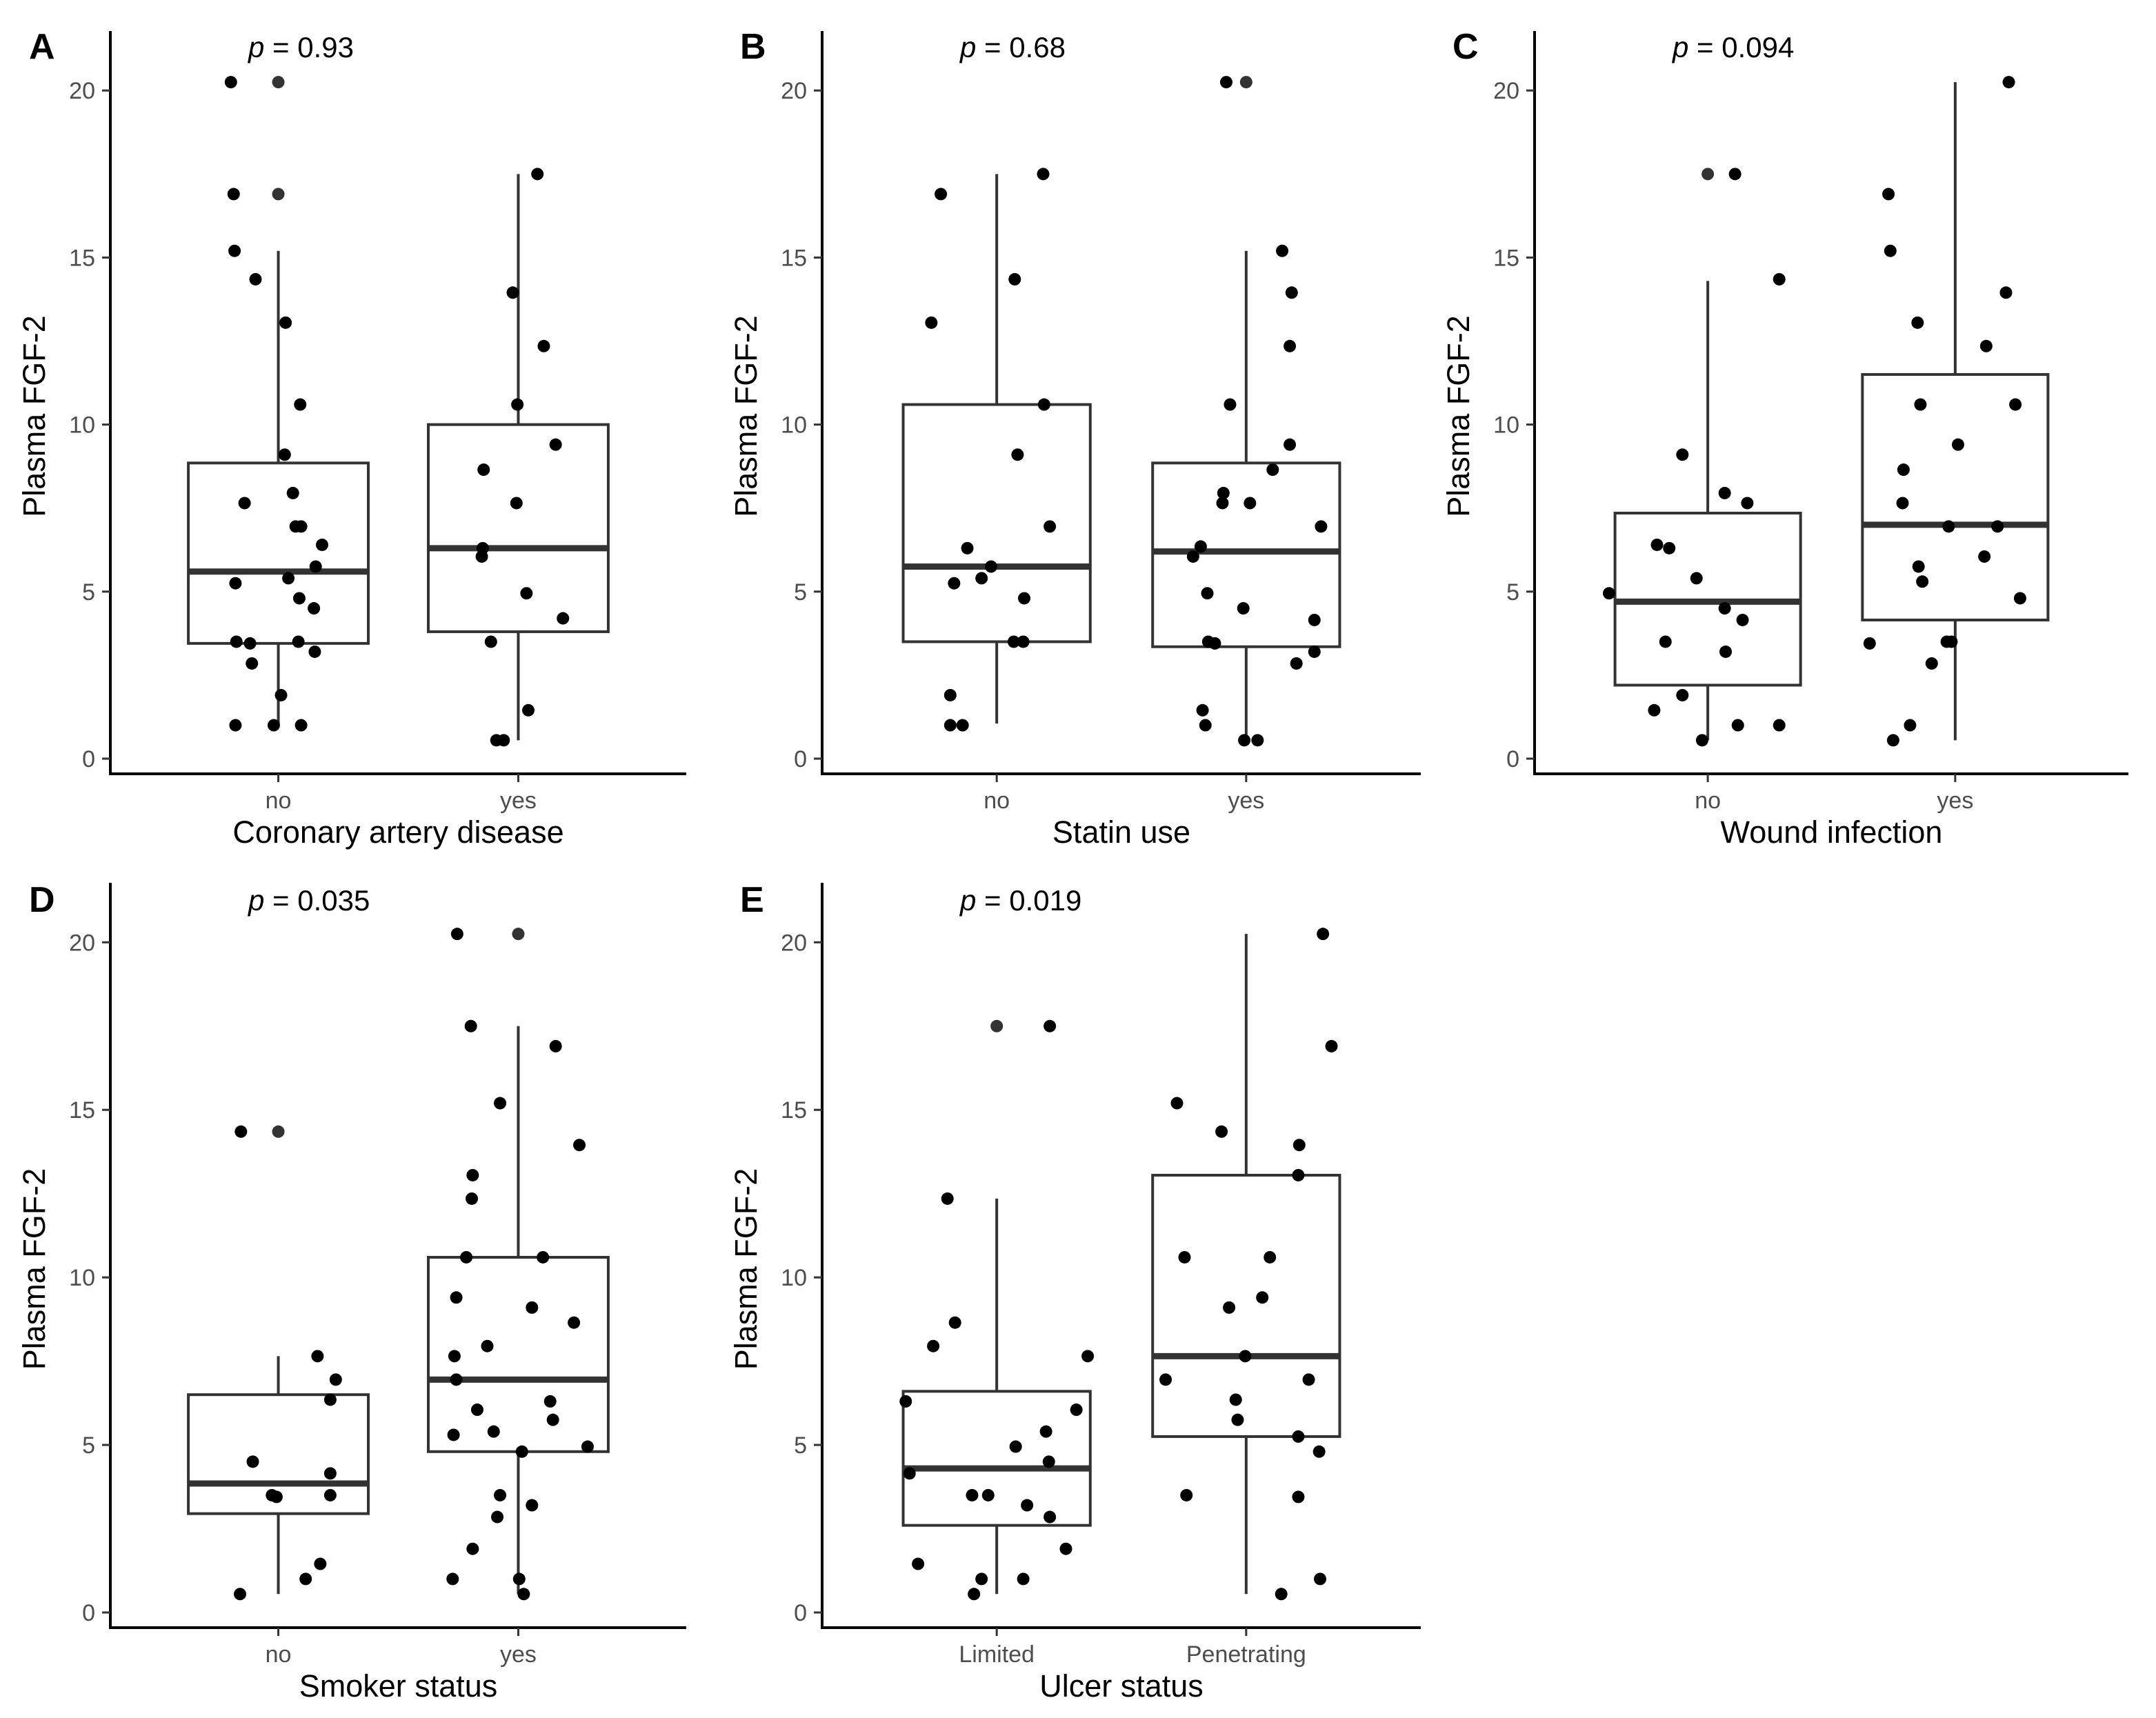  Describe the element at coordinates (1955, 801) in the screenshot. I see `x-tick-label: yes` at that location.